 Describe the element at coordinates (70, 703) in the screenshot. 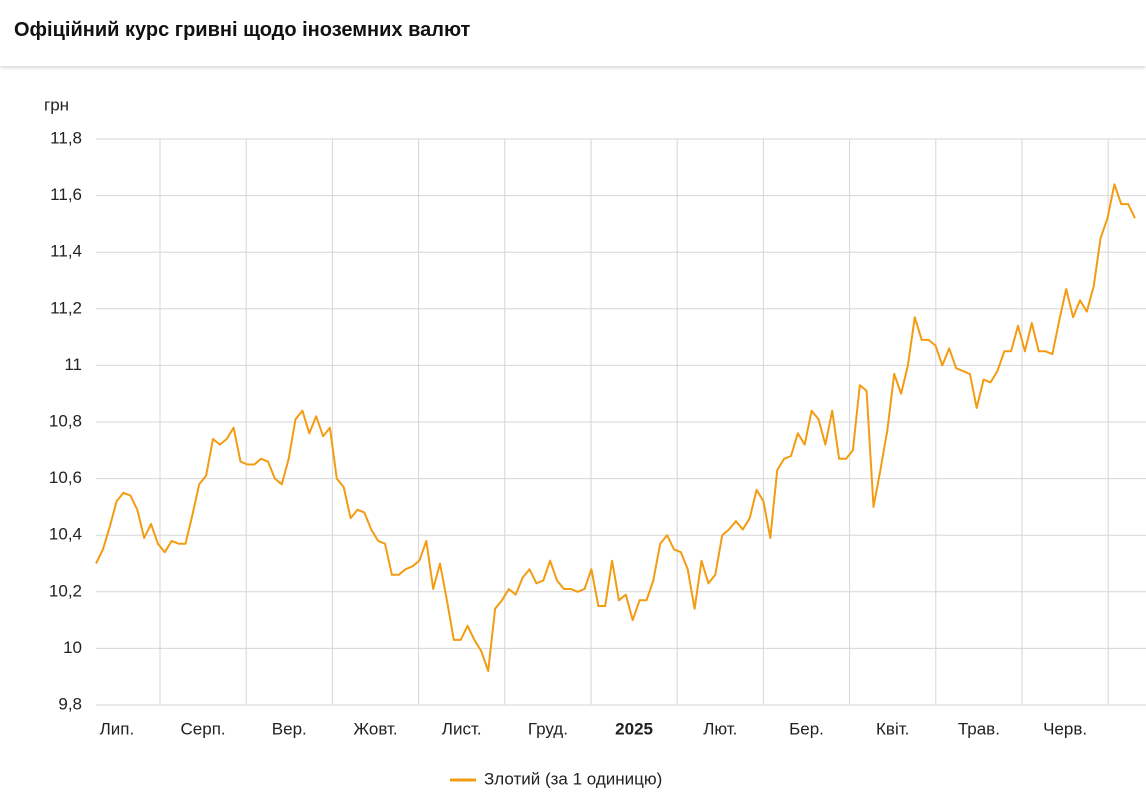

I see `y-tick-label: 9,8` at that location.